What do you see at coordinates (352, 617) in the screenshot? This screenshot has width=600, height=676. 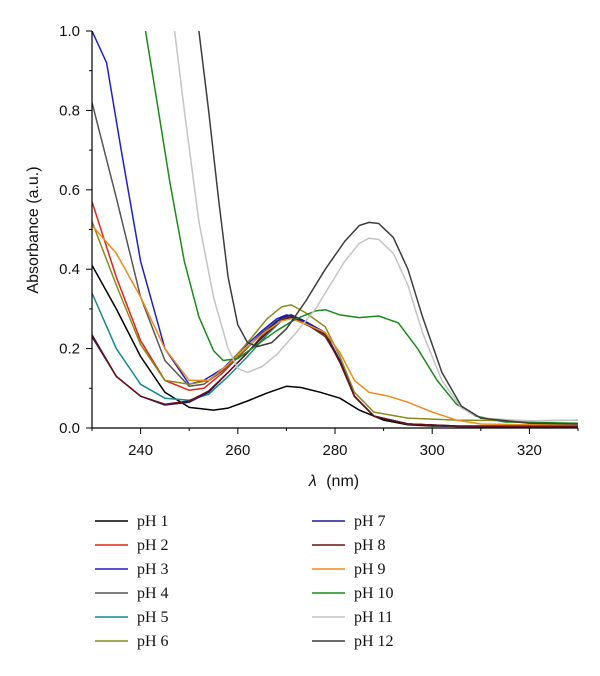 I see `legend-item: pH 11` at bounding box center [352, 617].